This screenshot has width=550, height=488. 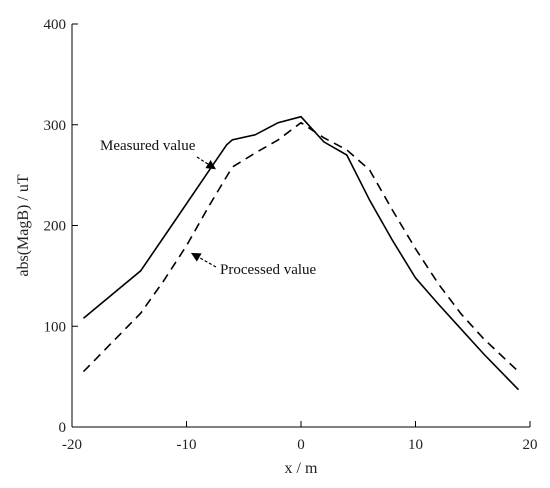 What do you see at coordinates (63, 428) in the screenshot?
I see `y-tick-label: 0` at bounding box center [63, 428].